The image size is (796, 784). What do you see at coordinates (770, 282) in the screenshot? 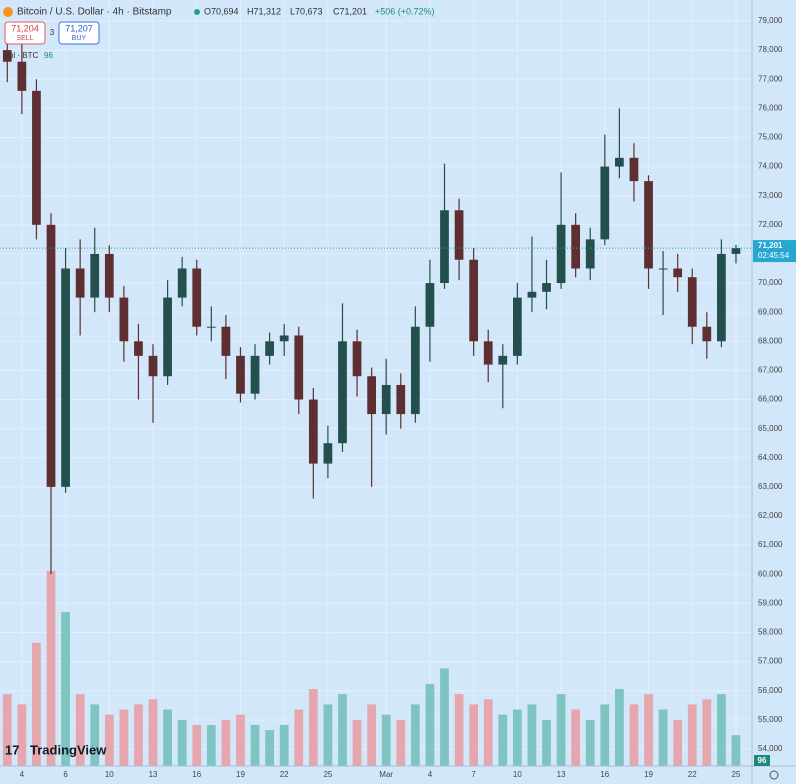
I see `y-tick-label: 70,000` at bounding box center [770, 282].